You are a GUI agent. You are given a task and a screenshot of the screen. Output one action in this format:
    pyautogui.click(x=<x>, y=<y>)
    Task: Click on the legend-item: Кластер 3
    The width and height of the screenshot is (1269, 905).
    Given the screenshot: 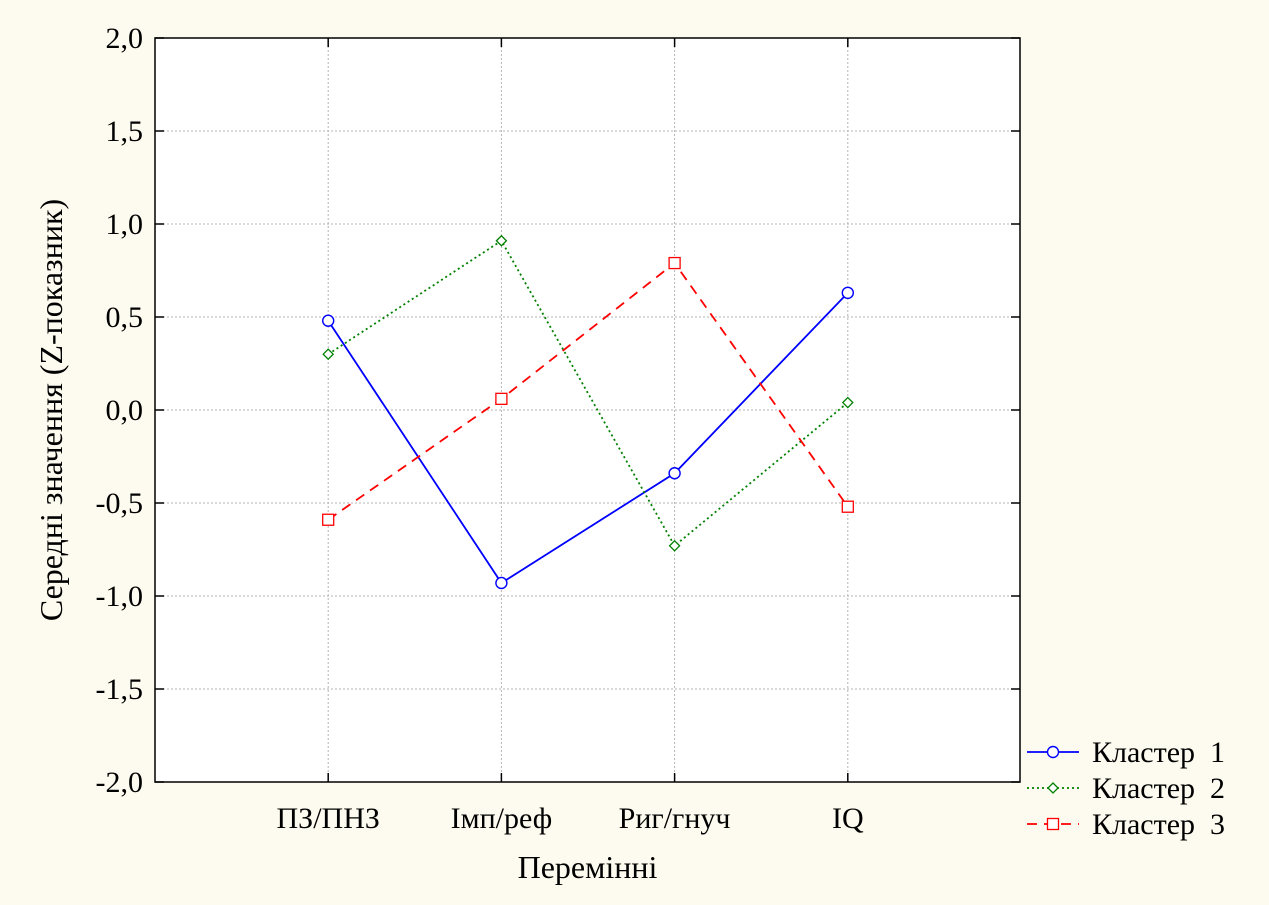 What is the action you would take?
    pyautogui.click(x=1126, y=824)
    